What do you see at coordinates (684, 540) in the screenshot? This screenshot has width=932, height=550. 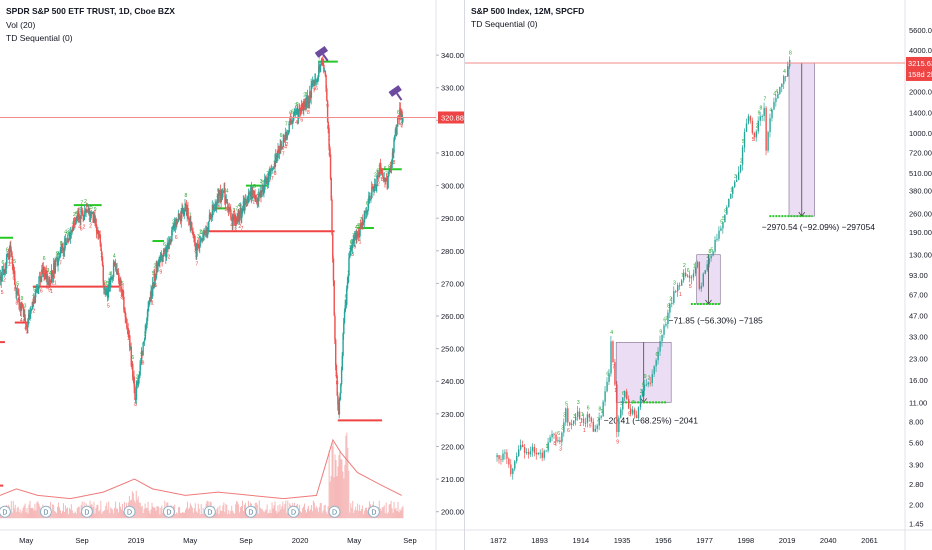 I see `time-axis: 1872 1893 1914 1935 1956 1977 1998 2019 2040 2061` at bounding box center [684, 540].